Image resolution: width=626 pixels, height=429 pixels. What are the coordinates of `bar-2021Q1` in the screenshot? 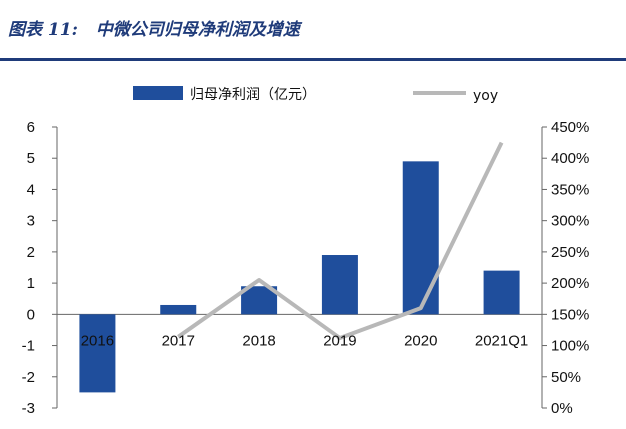 It's located at (501, 292).